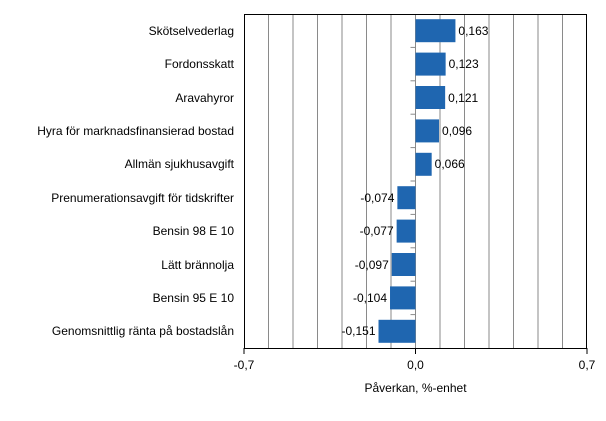  I want to click on value-label: -0,151, so click(358, 331).